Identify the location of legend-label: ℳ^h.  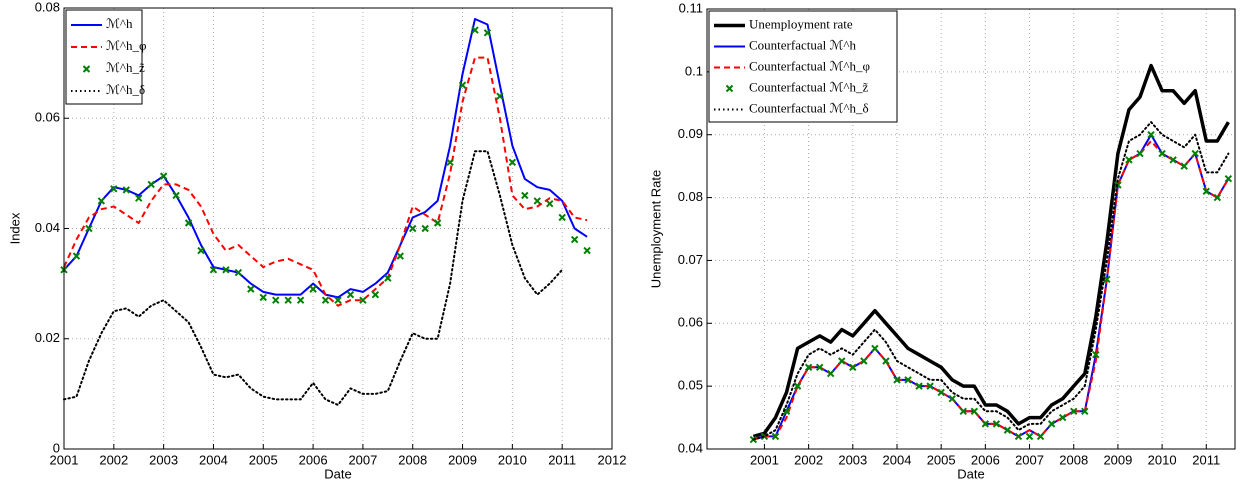
(119, 23).